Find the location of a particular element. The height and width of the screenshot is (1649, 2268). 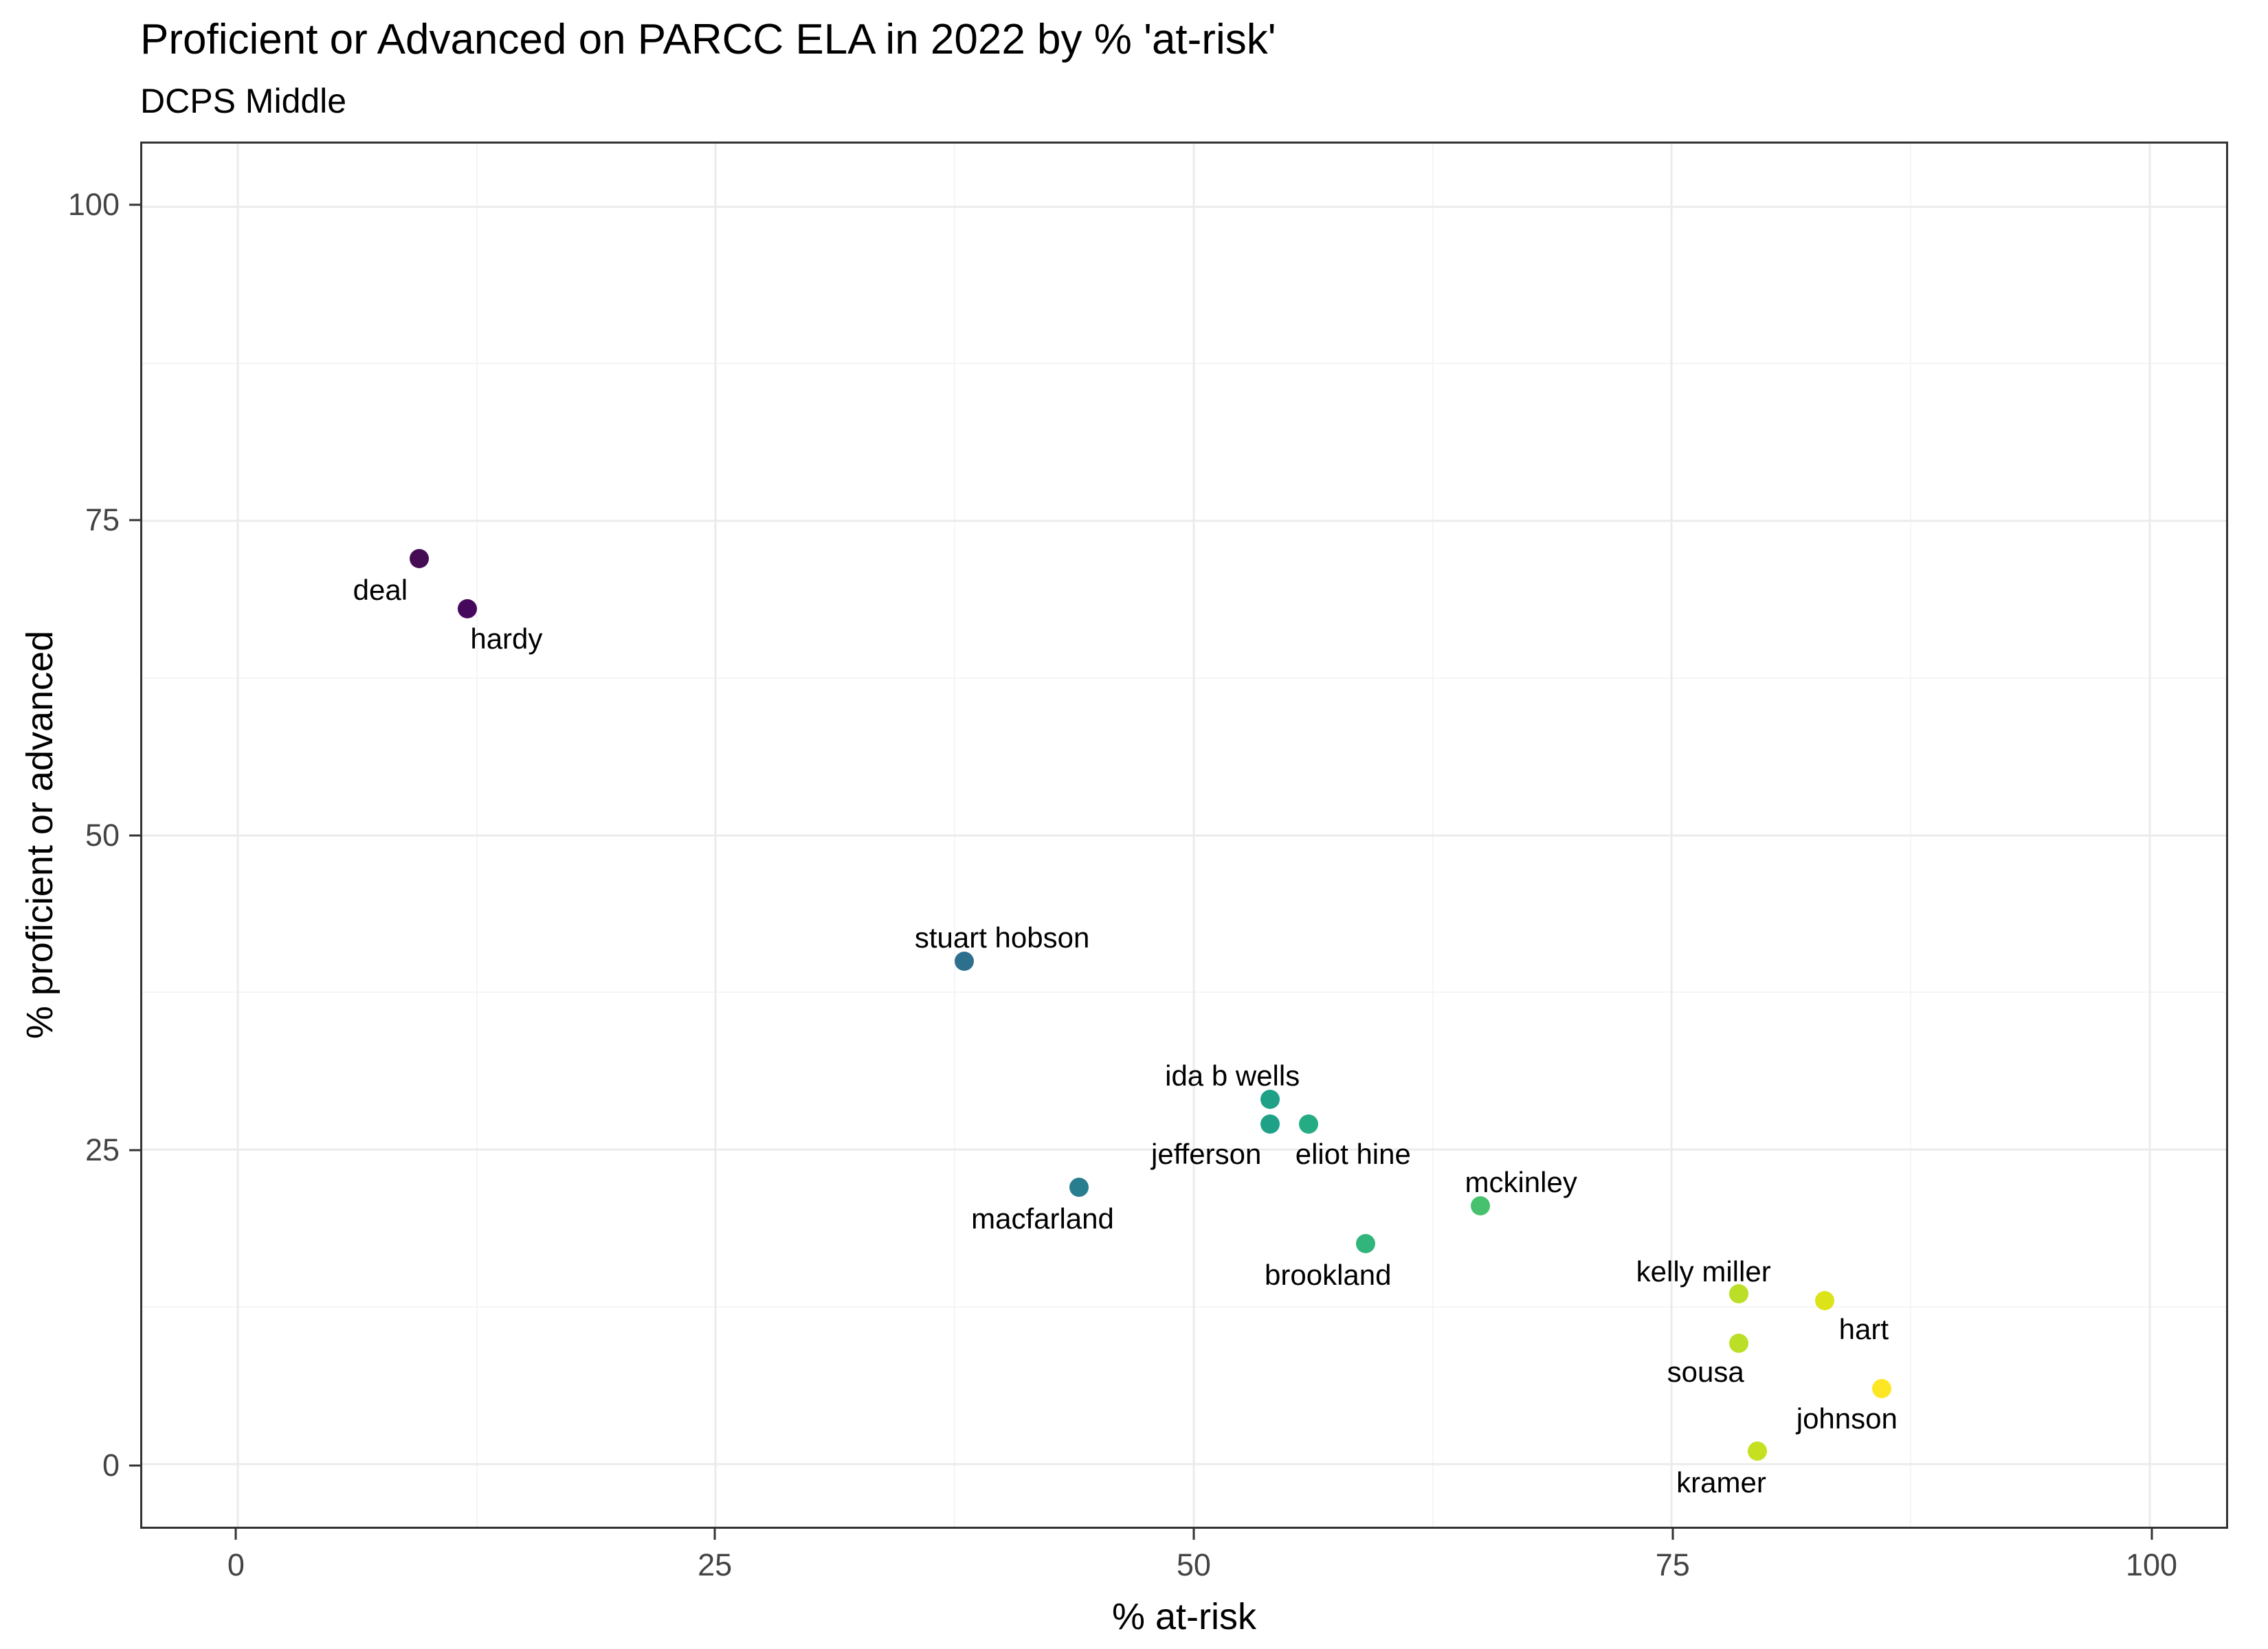

point-label-ida-b-wells: ida b wells is located at coordinates (1232, 1075).